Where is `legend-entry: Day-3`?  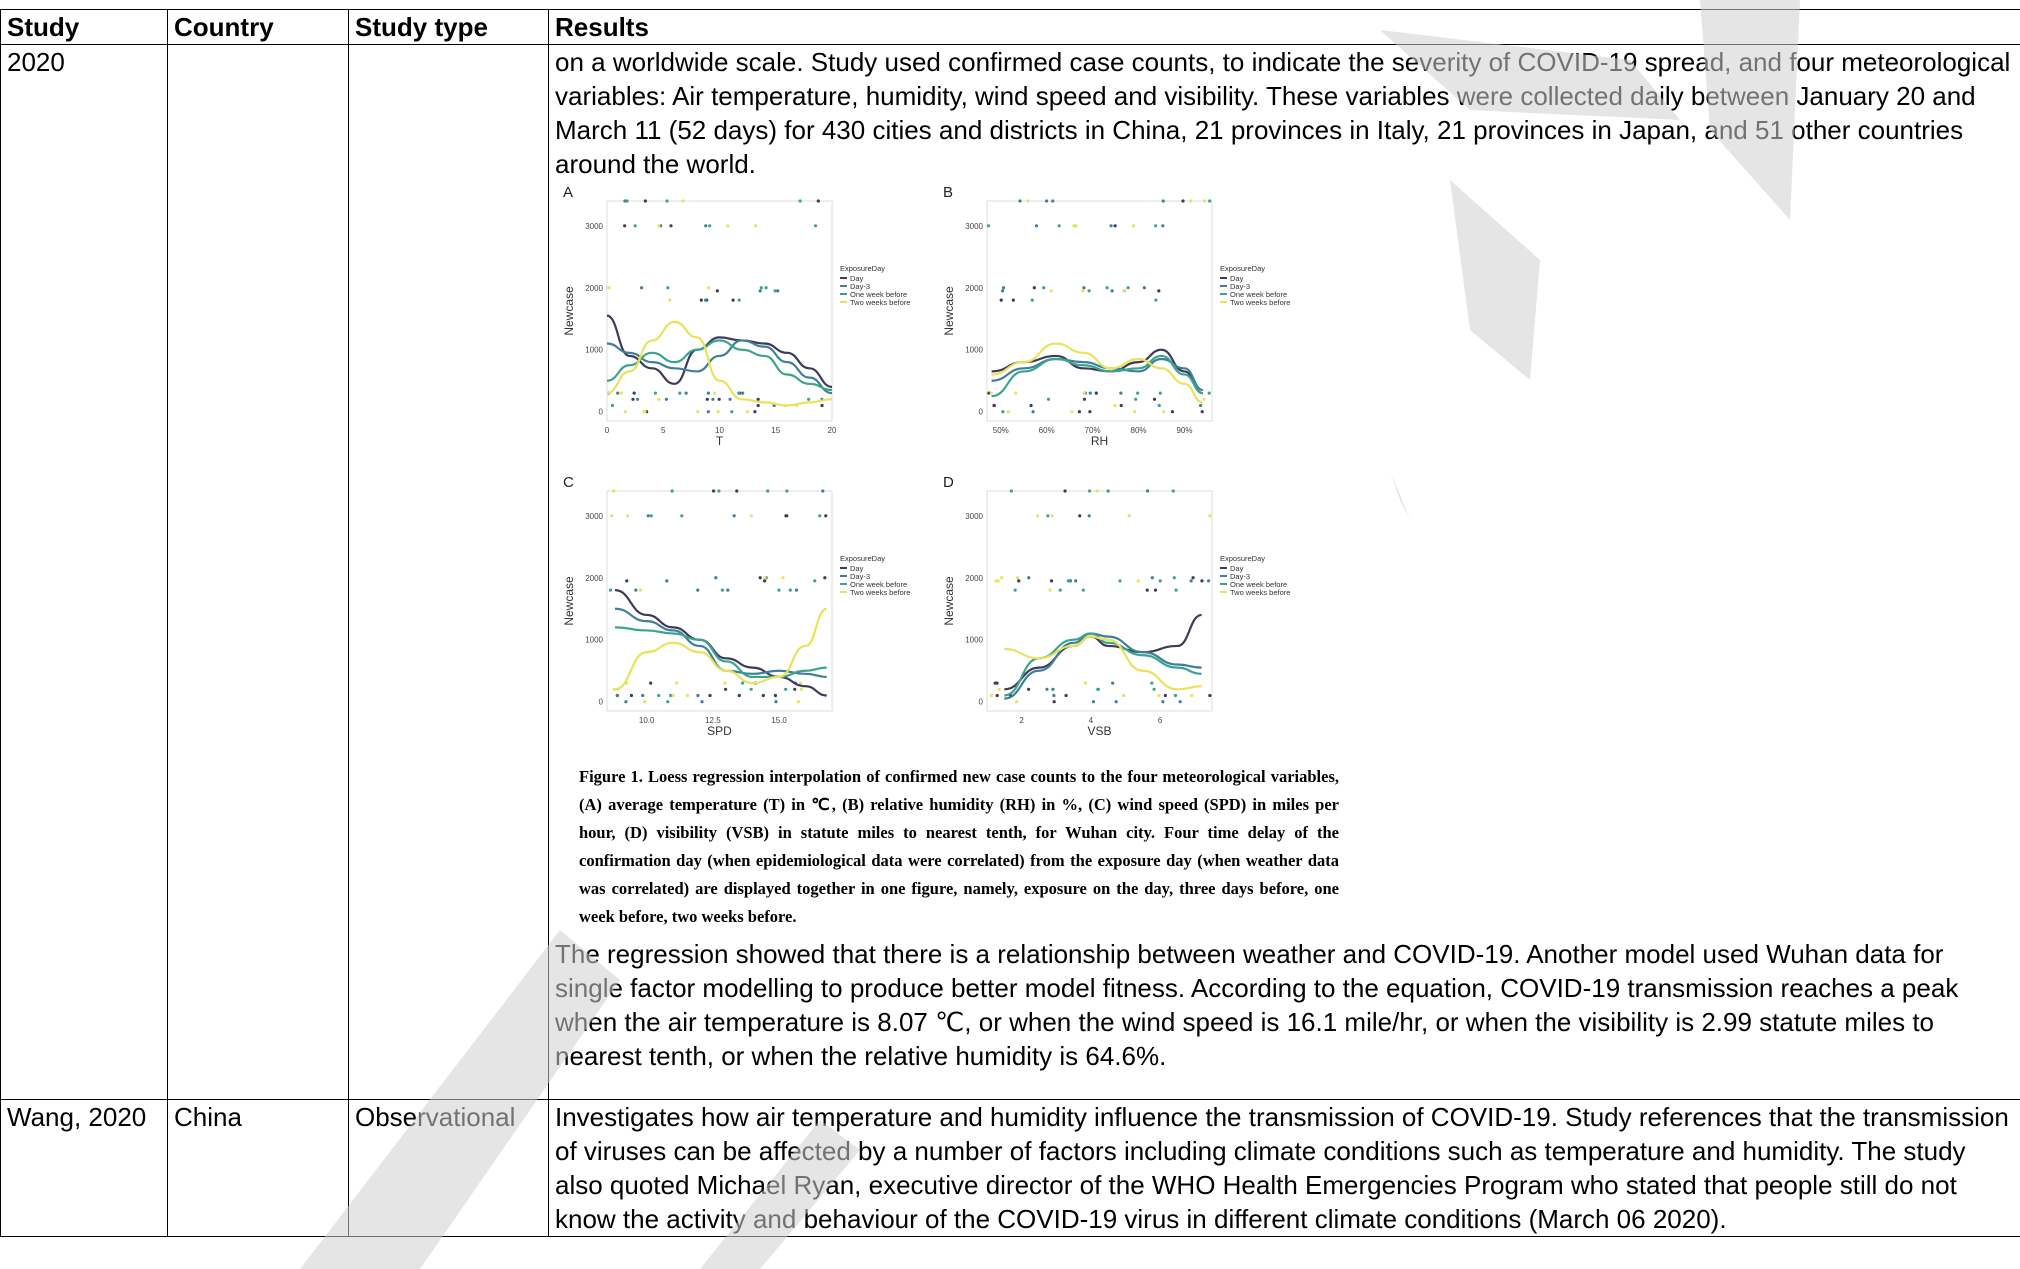 legend-entry: Day-3 is located at coordinates (1240, 286).